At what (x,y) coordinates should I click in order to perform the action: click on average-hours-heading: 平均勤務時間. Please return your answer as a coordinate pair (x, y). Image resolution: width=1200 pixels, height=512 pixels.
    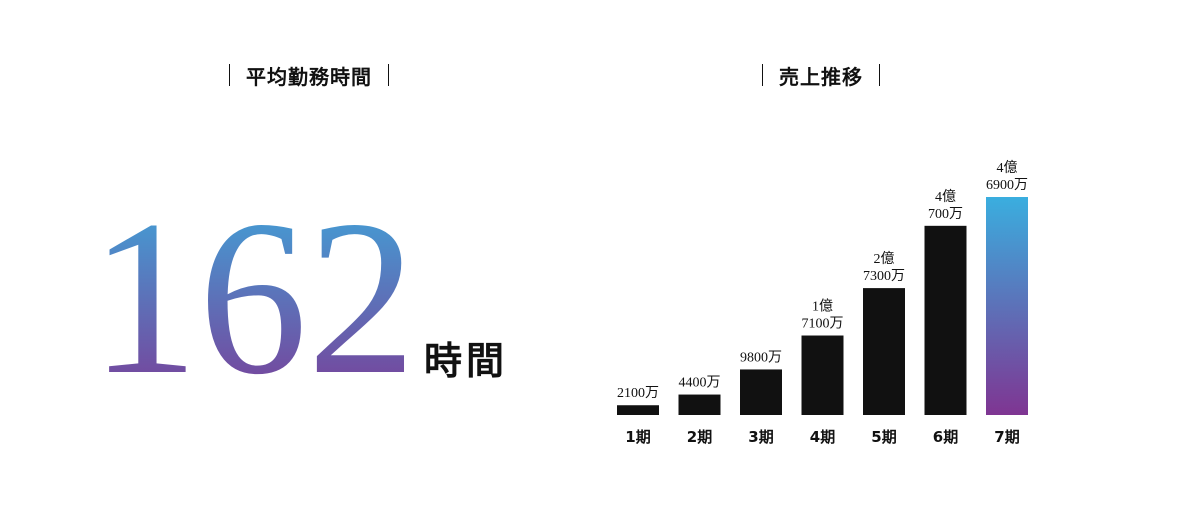
    Looking at the image, I should click on (309, 75).